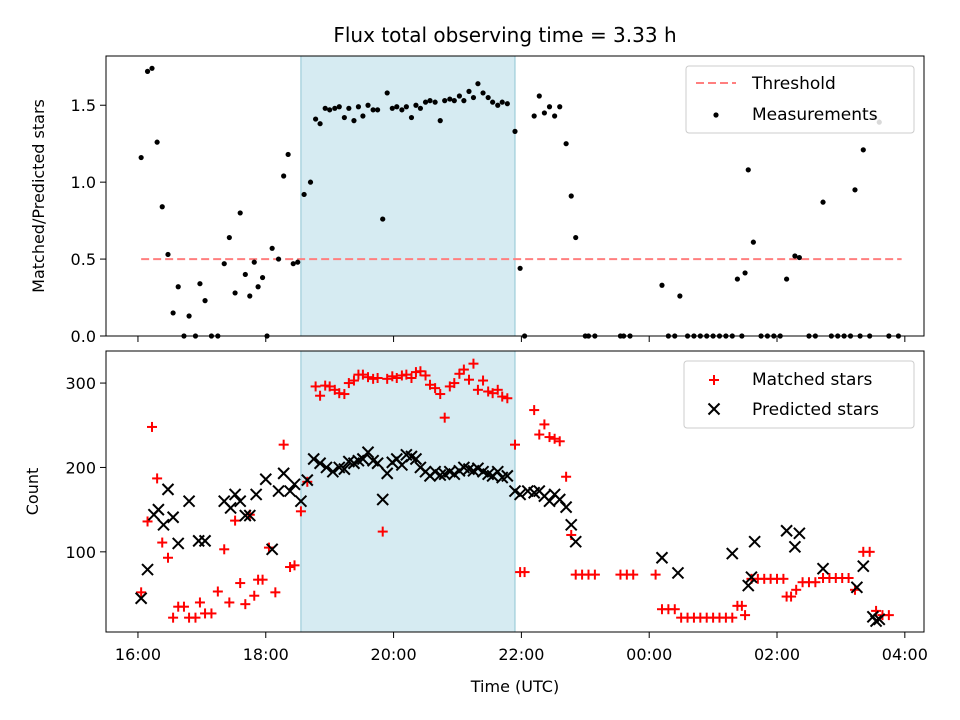 This screenshot has width=960, height=720. Describe the element at coordinates (905, 654) in the screenshot. I see `x-tick-label: 04:00` at that location.